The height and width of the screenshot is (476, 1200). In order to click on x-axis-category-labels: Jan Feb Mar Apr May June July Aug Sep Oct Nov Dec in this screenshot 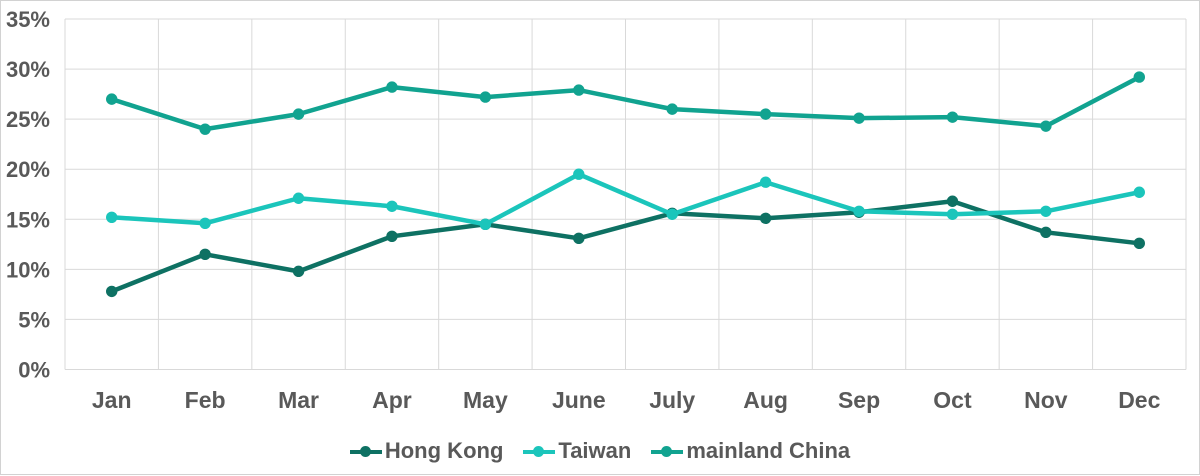, I will do `click(626, 400)`.